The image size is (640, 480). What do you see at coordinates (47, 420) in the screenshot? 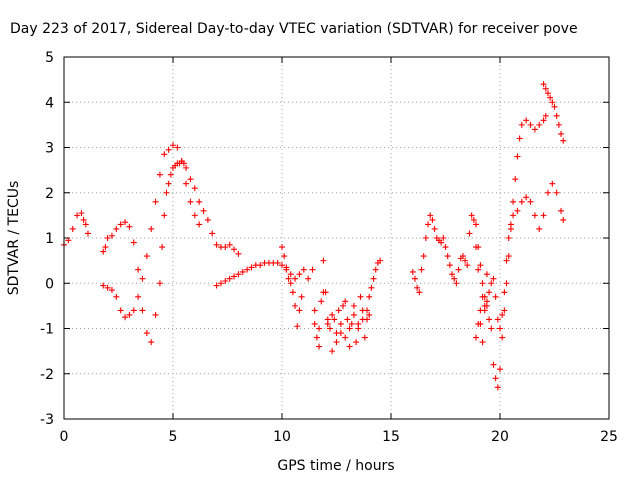
I see `y-tick-label: -3` at bounding box center [47, 420].